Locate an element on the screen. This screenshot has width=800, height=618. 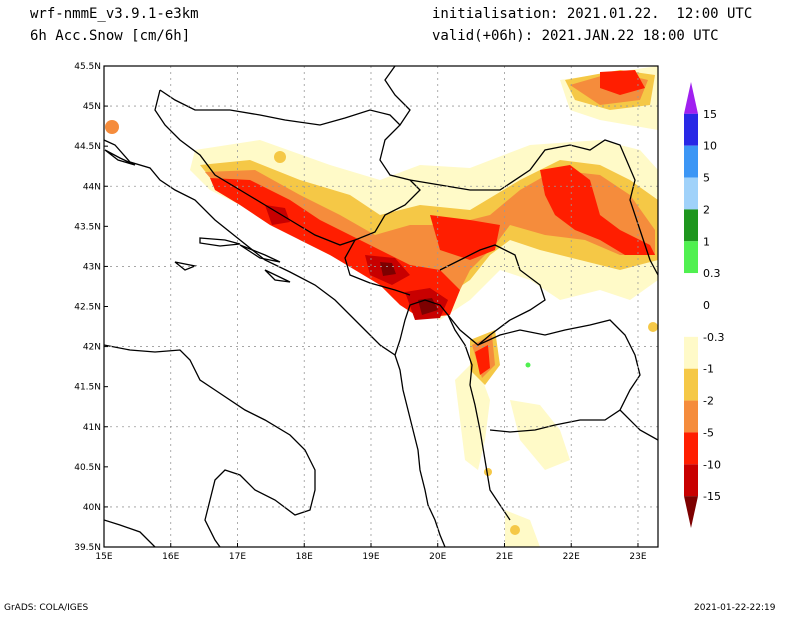
colorbar-label: -5 is located at coordinates (708, 432).